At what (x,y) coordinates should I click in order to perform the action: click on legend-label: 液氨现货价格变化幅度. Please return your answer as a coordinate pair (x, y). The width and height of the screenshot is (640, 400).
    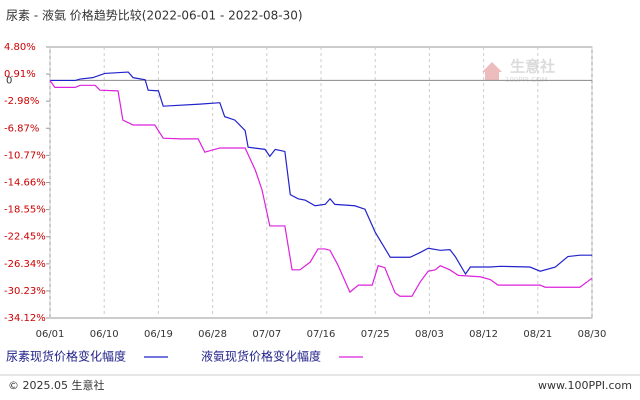
    Looking at the image, I should click on (261, 356).